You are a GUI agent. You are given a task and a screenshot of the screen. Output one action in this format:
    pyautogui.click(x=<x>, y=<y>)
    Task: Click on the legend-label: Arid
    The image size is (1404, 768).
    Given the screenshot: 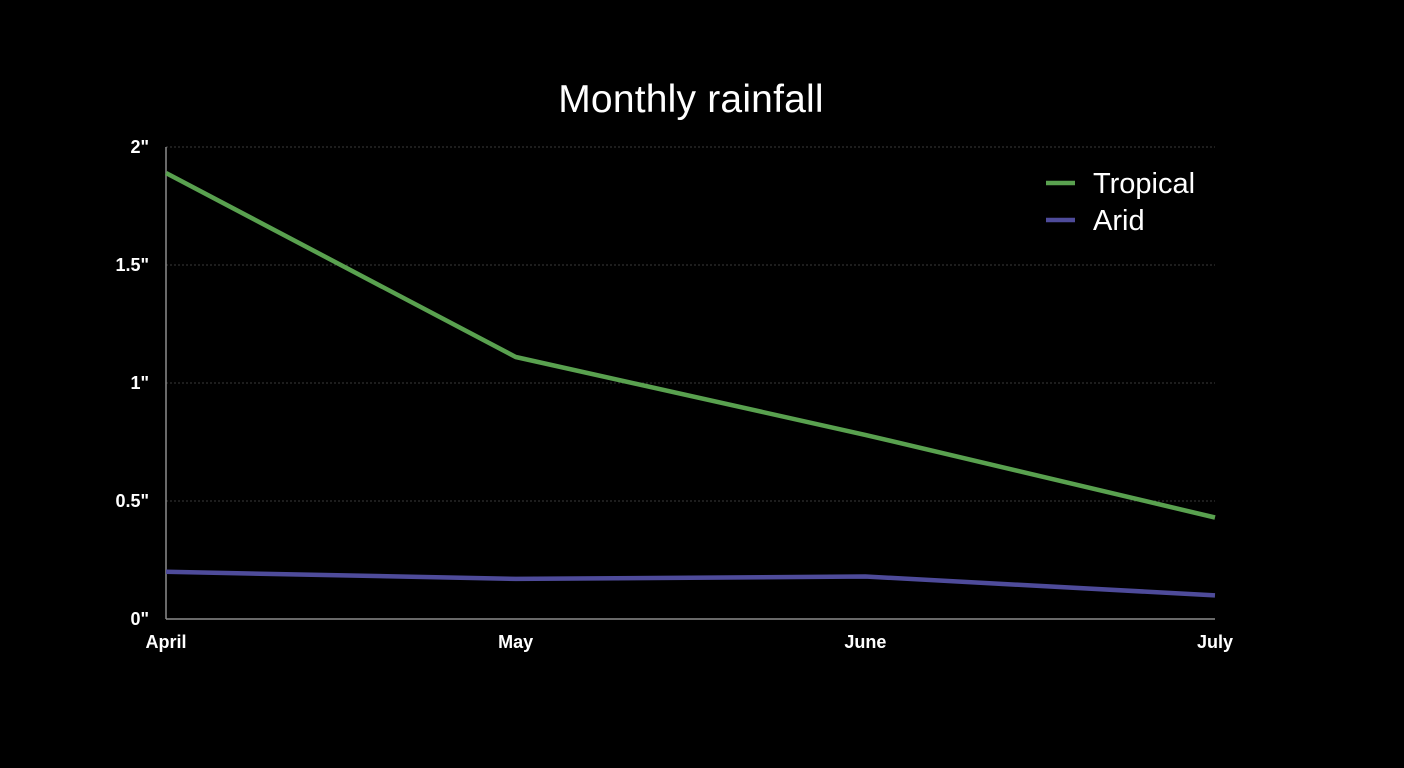 What is the action you would take?
    pyautogui.click(x=1119, y=221)
    